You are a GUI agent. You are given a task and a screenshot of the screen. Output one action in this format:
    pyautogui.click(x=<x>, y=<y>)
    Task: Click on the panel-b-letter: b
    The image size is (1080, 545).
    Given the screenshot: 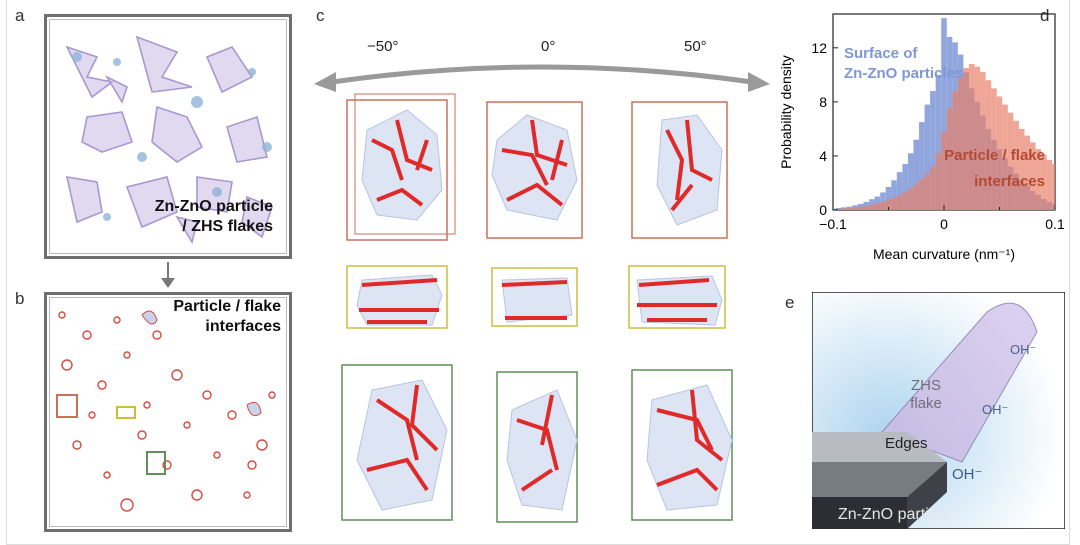 What is the action you would take?
    pyautogui.click(x=20, y=298)
    